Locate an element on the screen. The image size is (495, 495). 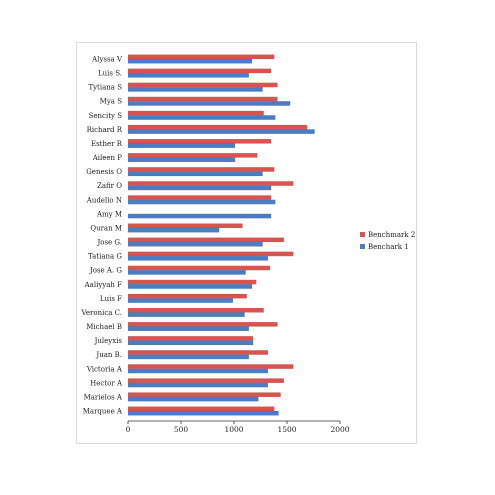
x-tick-label: 0 is located at coordinates (128, 429).